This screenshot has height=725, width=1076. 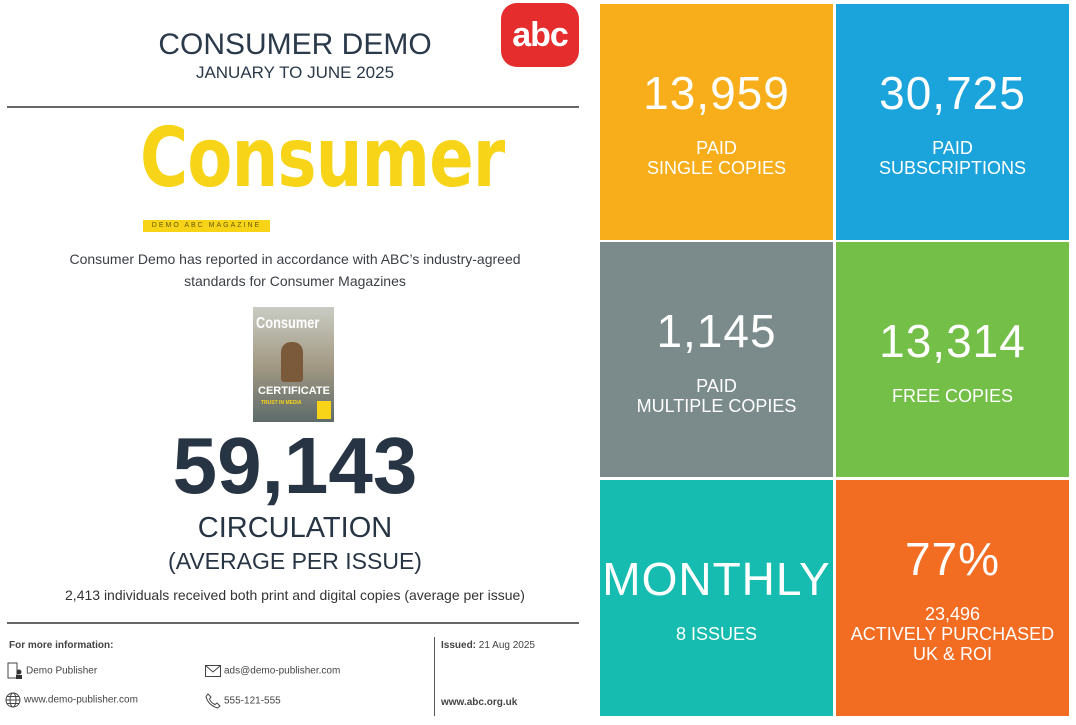 What do you see at coordinates (324, 410) in the screenshot?
I see `cover-badge` at bounding box center [324, 410].